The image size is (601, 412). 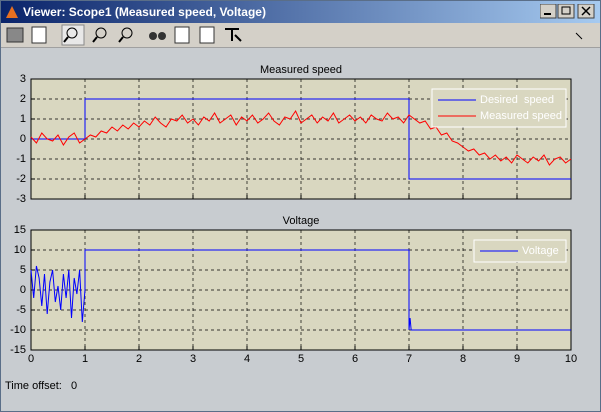 What do you see at coordinates (31, 359) in the screenshot?
I see `x-tick-label: 0` at bounding box center [31, 359].